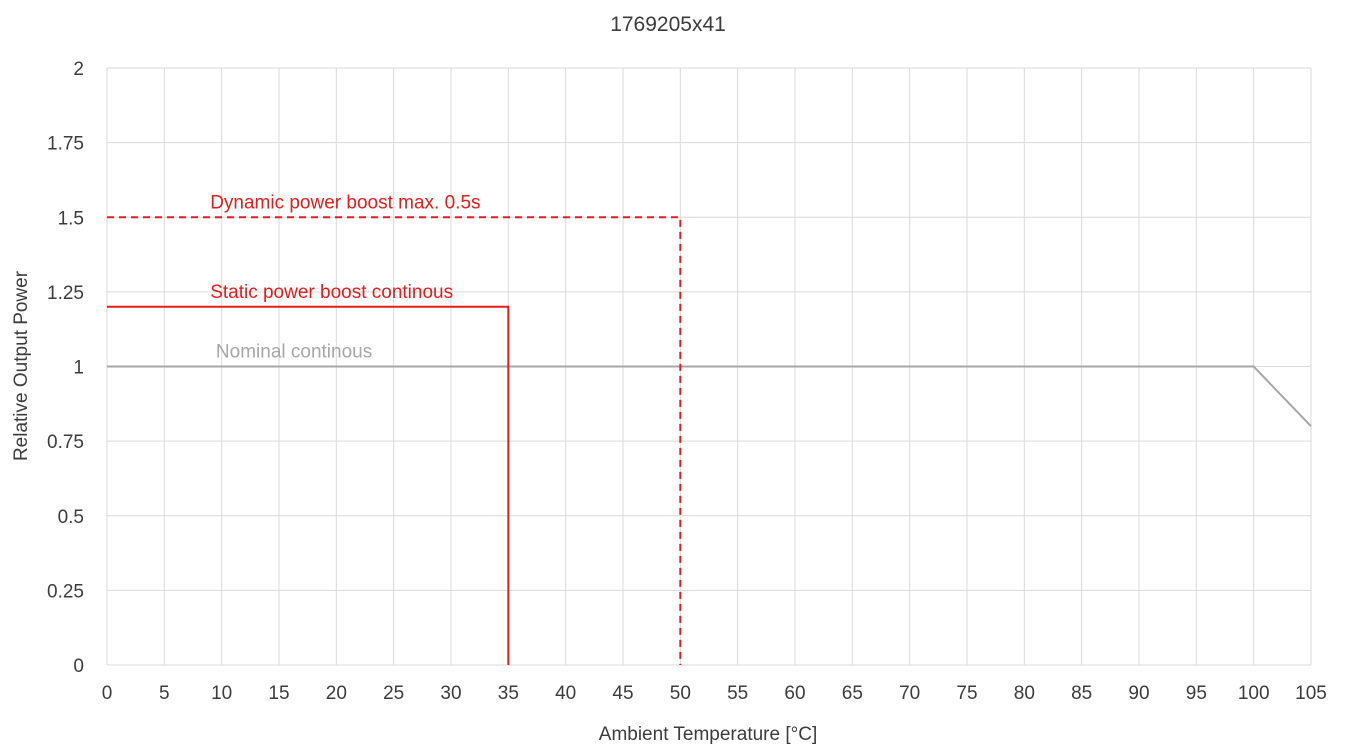 The height and width of the screenshot is (751, 1346). What do you see at coordinates (668, 24) in the screenshot?
I see `chart-title: 1769205x41` at bounding box center [668, 24].